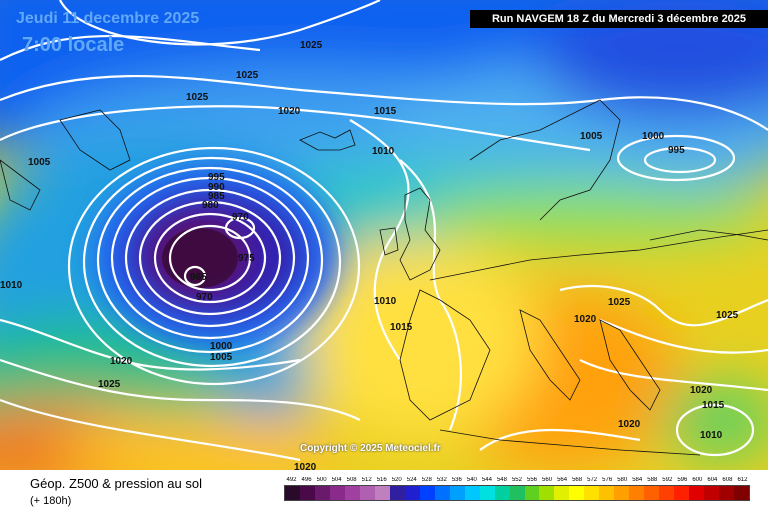 The image size is (768, 512). What do you see at coordinates (501, 480) in the screenshot?
I see `legend-label: 548` at bounding box center [501, 480].